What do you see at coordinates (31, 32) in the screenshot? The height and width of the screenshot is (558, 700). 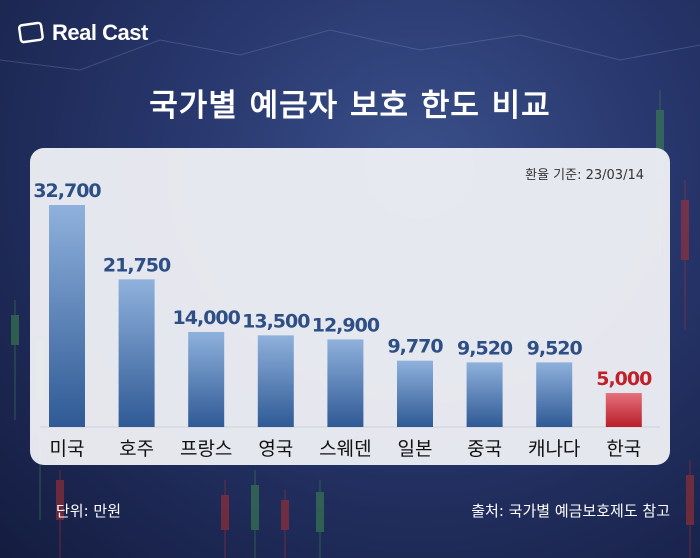 I see `logo-icon` at bounding box center [31, 32].